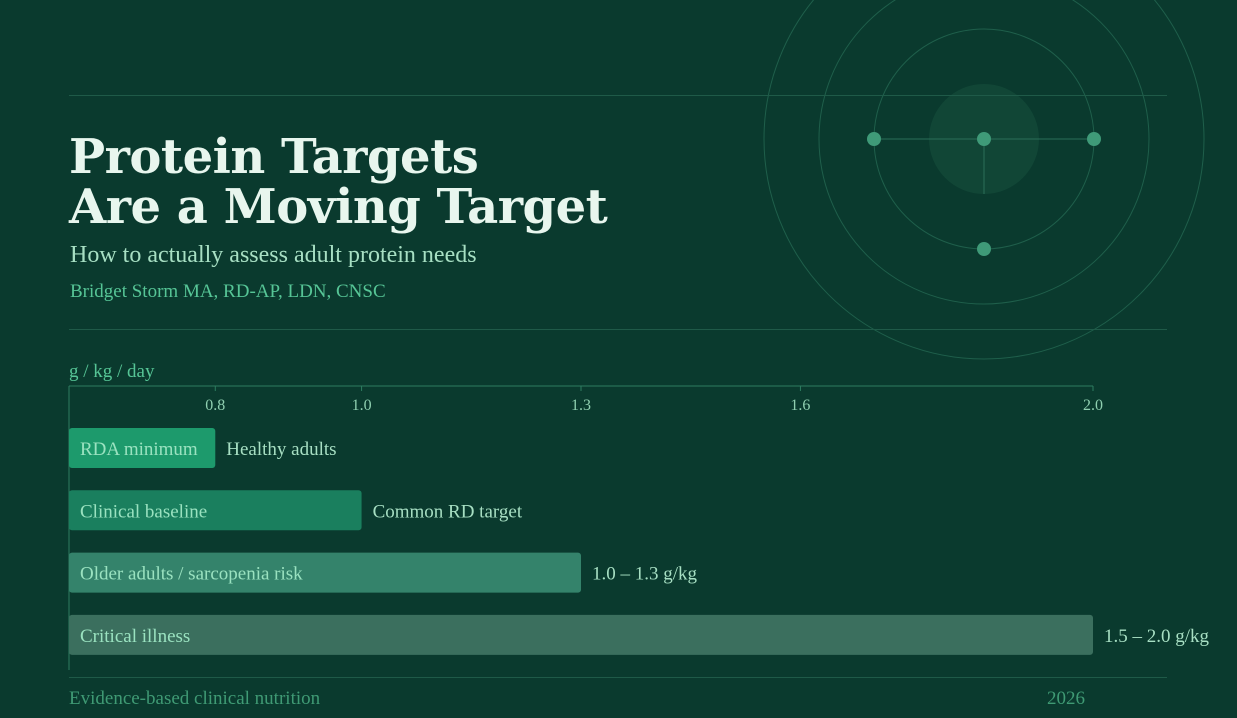 This screenshot has height=718, width=1237. Describe the element at coordinates (1093, 405) in the screenshot. I see `x-tick-label: 2.0` at that location.